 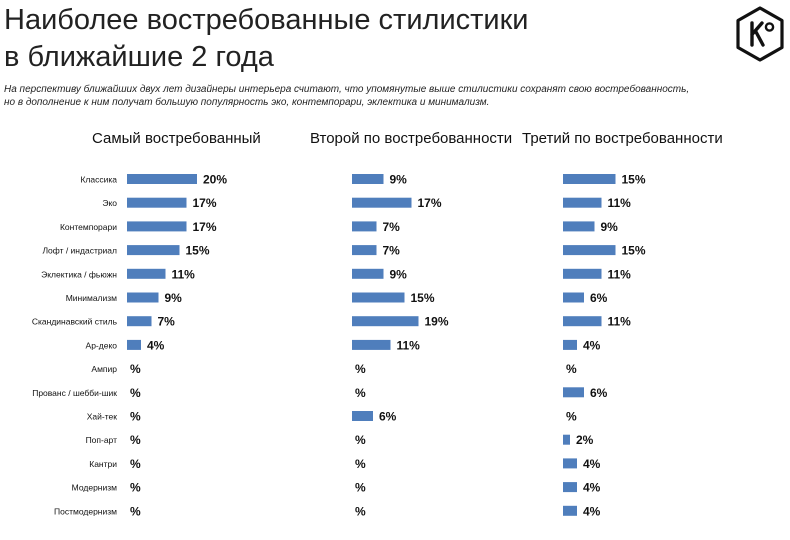 I want to click on category-label: Поп-арт, so click(x=102, y=440).